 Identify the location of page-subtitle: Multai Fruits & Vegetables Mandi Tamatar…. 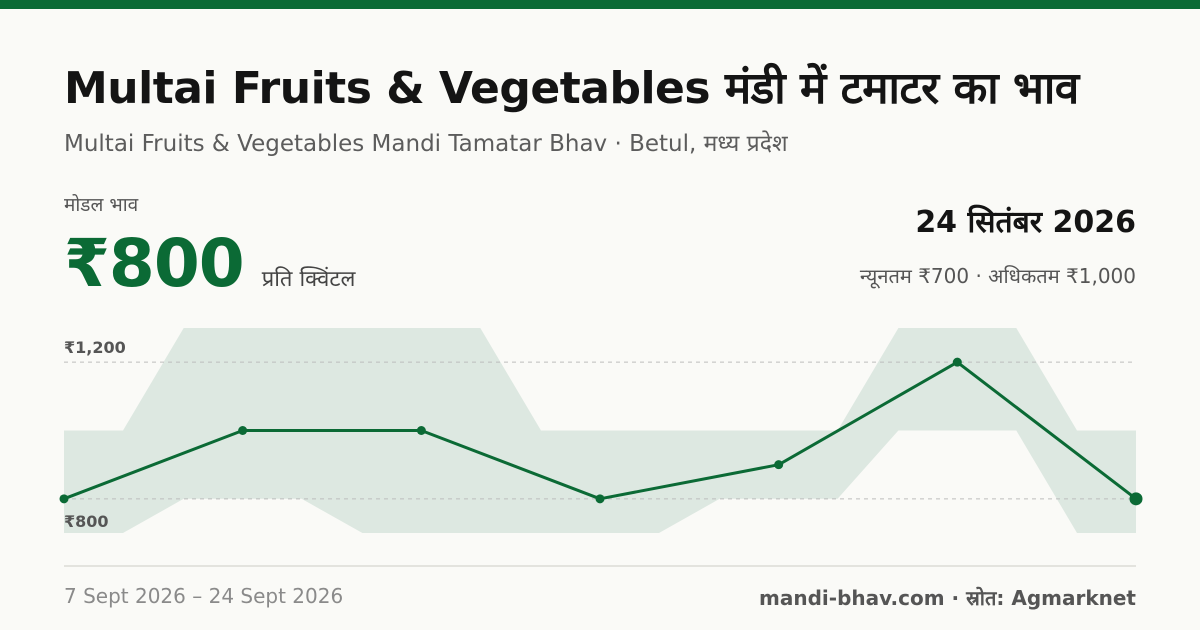
(426, 144).